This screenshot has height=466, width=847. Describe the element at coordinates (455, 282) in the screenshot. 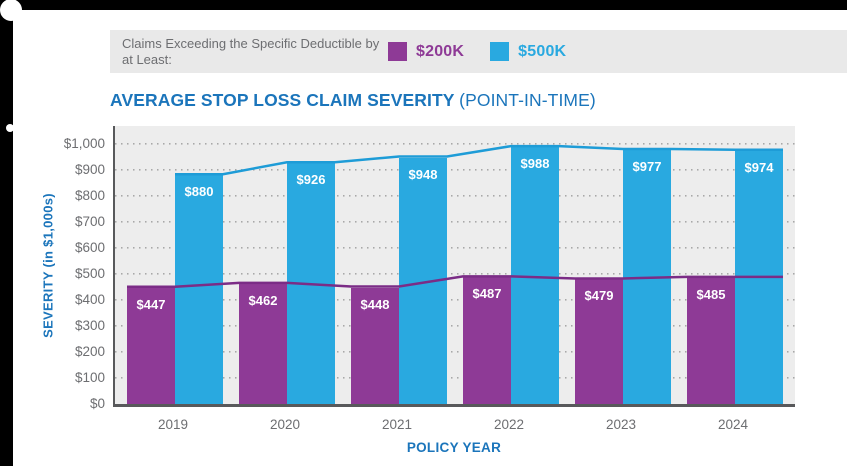

I see `trend-line-200k` at that location.